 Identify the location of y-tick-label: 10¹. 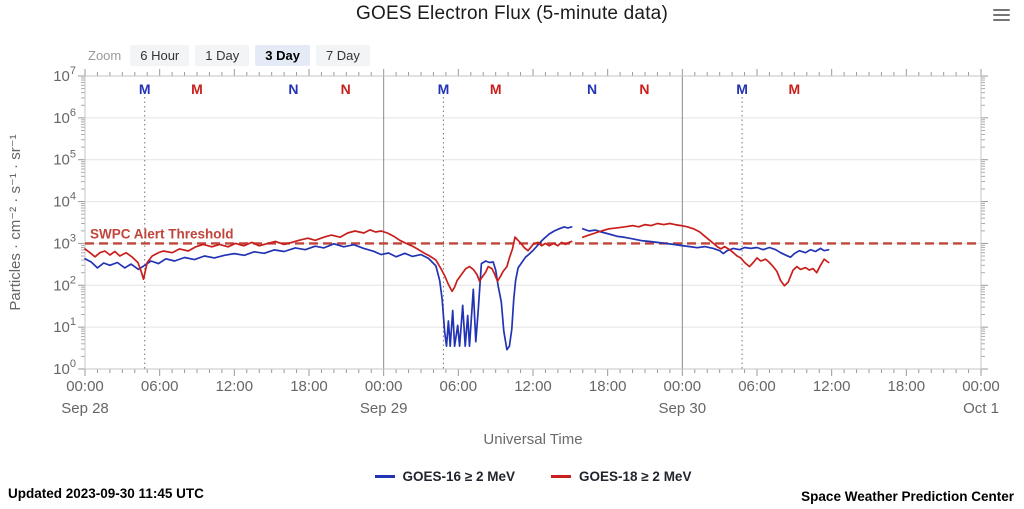
(64, 326).